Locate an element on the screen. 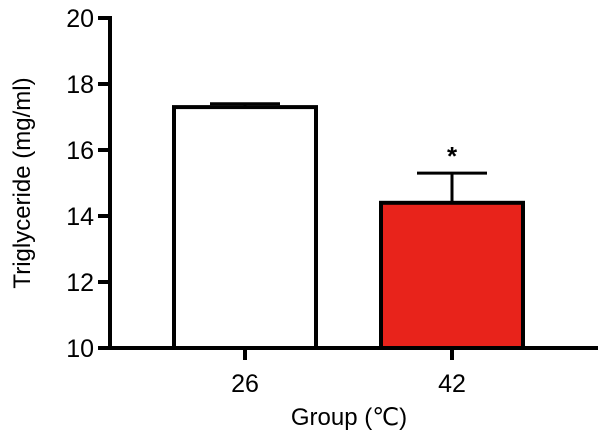  x-axis-ticks: 26 42 is located at coordinates (348, 373).